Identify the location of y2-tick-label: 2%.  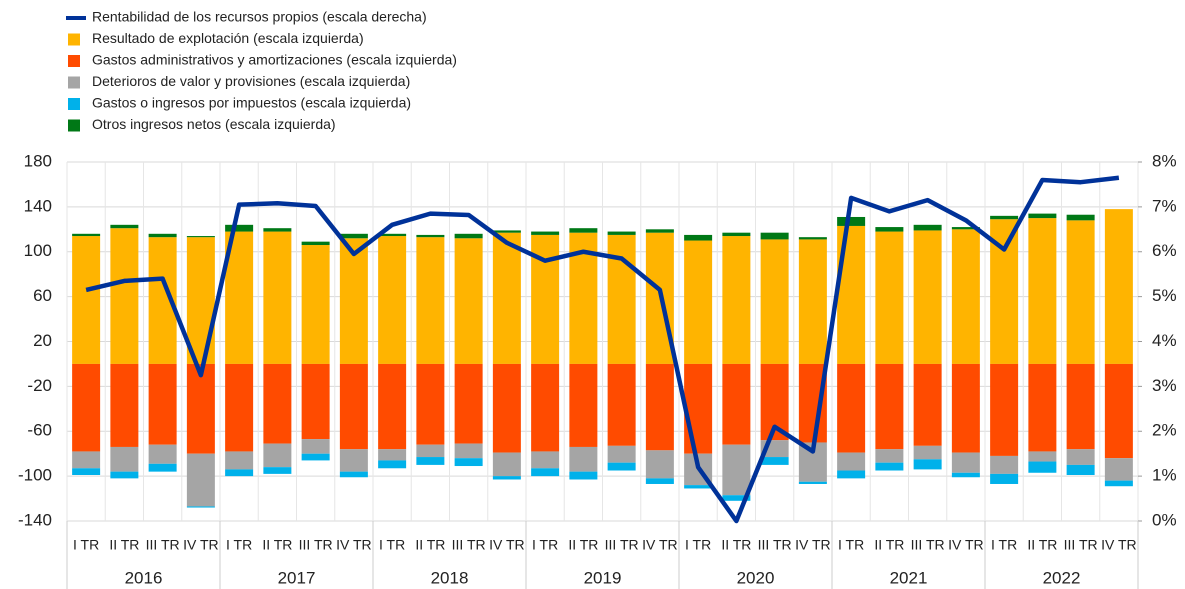
(1164, 430).